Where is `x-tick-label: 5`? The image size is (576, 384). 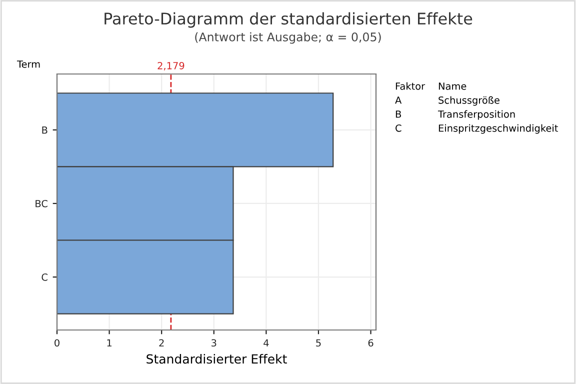 x-tick-label: 5 is located at coordinates (318, 343).